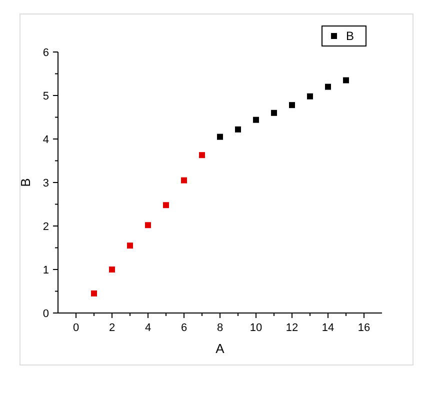  I want to click on y-tick-label: 5, so click(45, 96).